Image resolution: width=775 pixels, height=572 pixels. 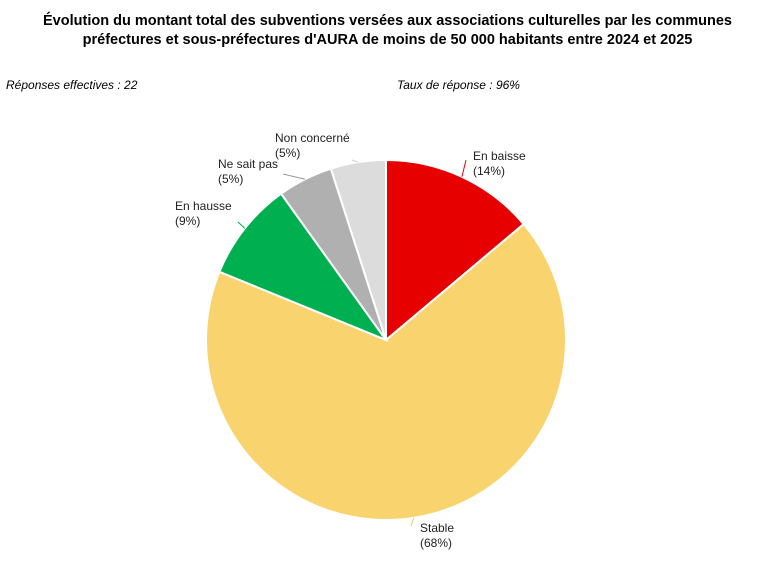 What do you see at coordinates (203, 206) in the screenshot?
I see `slice-label: En hausse` at bounding box center [203, 206].